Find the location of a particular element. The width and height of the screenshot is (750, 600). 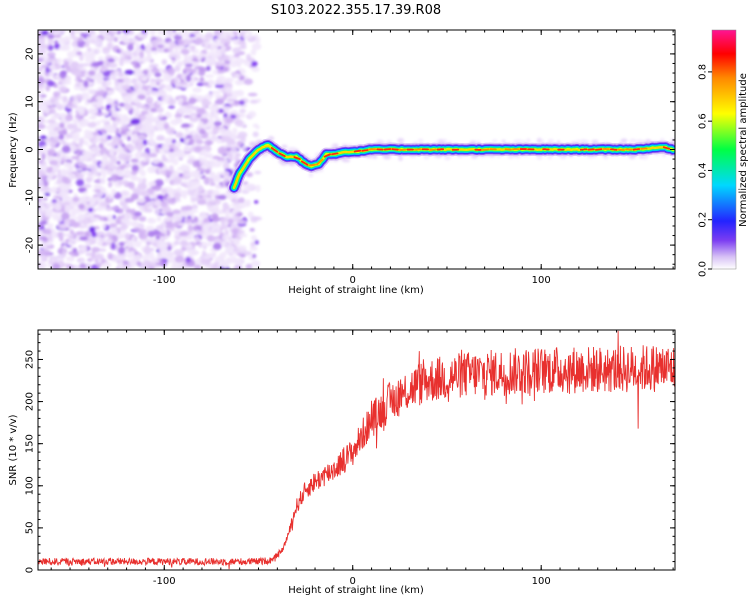

snr-ytick-label: 50 is located at coordinates (30, 528).